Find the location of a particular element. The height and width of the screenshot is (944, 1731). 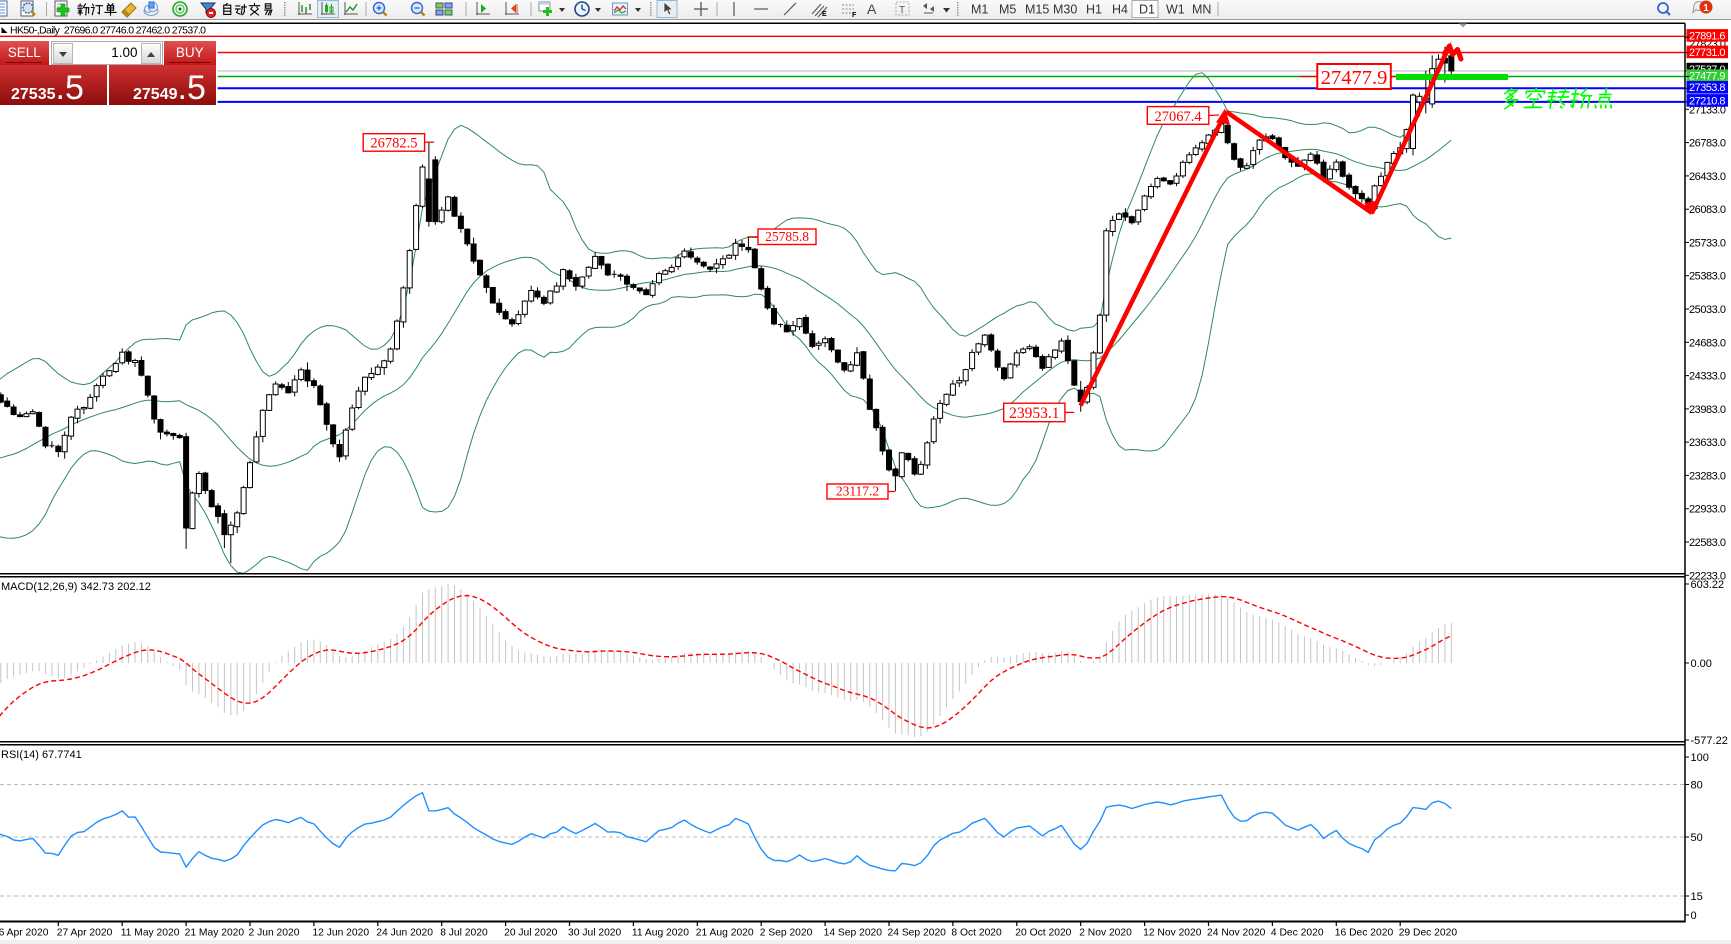

svg-text: MACD(12,26,9) 342.73 202.12 is located at coordinates (76, 587).